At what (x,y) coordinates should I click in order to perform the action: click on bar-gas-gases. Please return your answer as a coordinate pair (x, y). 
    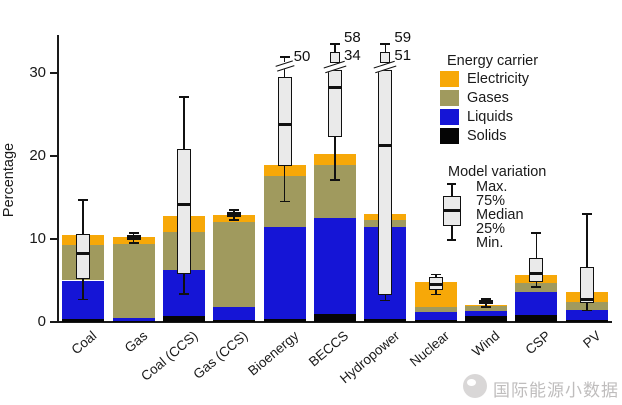
    Looking at the image, I should click on (133, 280).